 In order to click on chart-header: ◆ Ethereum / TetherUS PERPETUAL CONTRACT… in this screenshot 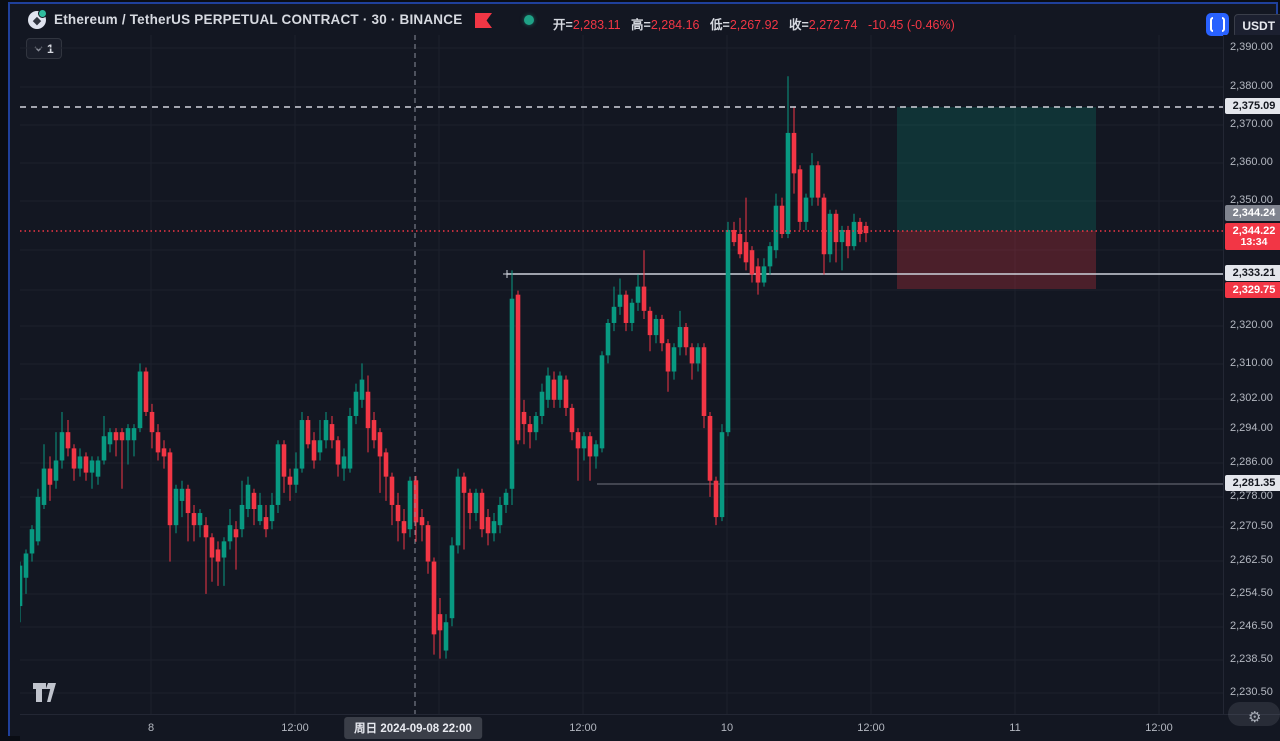, I will do `click(650, 22)`.